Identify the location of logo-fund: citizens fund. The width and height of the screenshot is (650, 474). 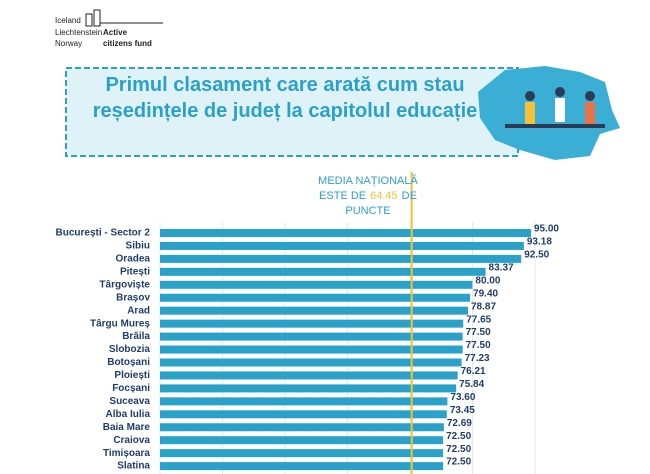
(127, 43).